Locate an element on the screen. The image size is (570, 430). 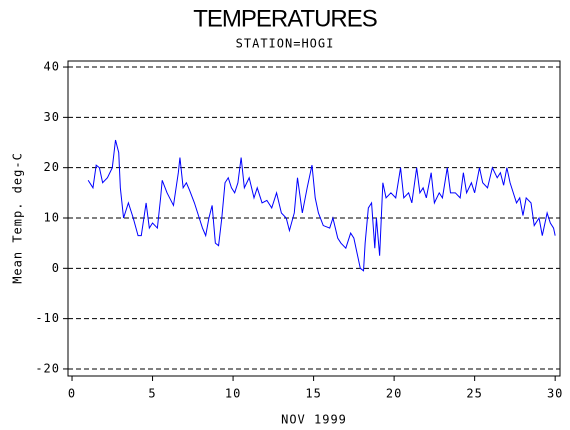
y-axis-label: Mean Temp. deg-C is located at coordinates (18, 218).